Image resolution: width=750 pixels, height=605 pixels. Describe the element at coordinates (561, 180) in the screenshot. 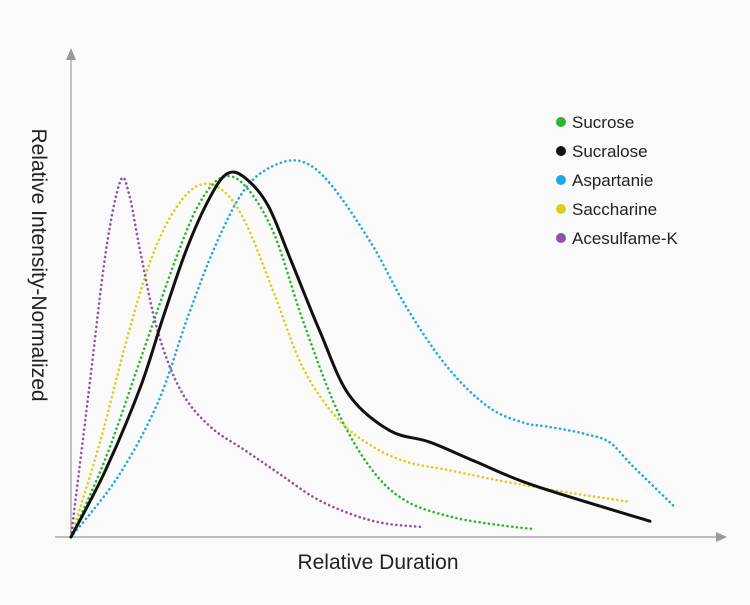

I see `legend-marker-aspartanie` at that location.